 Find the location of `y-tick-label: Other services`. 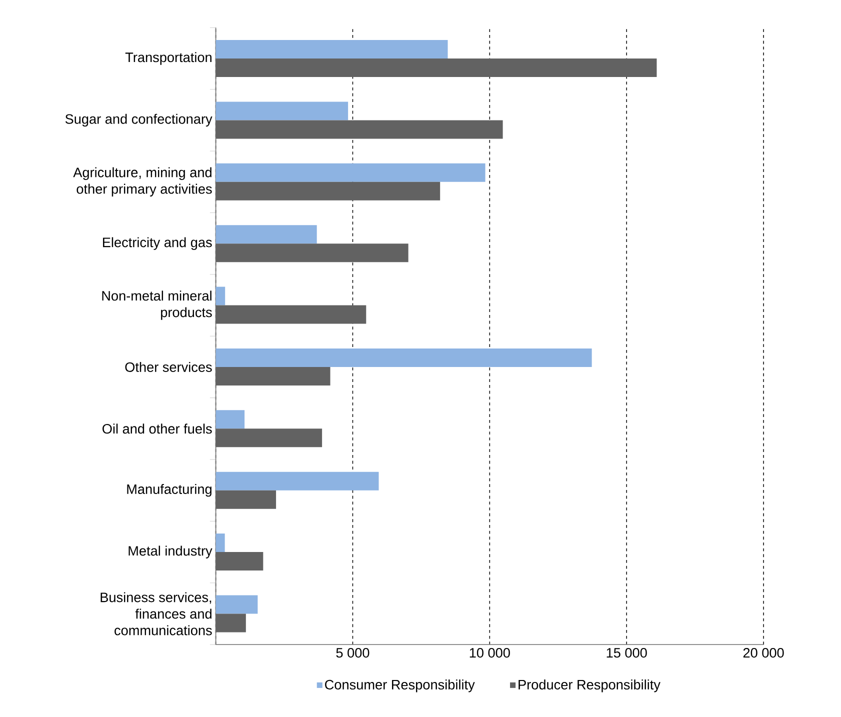

y-tick-label: Other services is located at coordinates (168, 367).